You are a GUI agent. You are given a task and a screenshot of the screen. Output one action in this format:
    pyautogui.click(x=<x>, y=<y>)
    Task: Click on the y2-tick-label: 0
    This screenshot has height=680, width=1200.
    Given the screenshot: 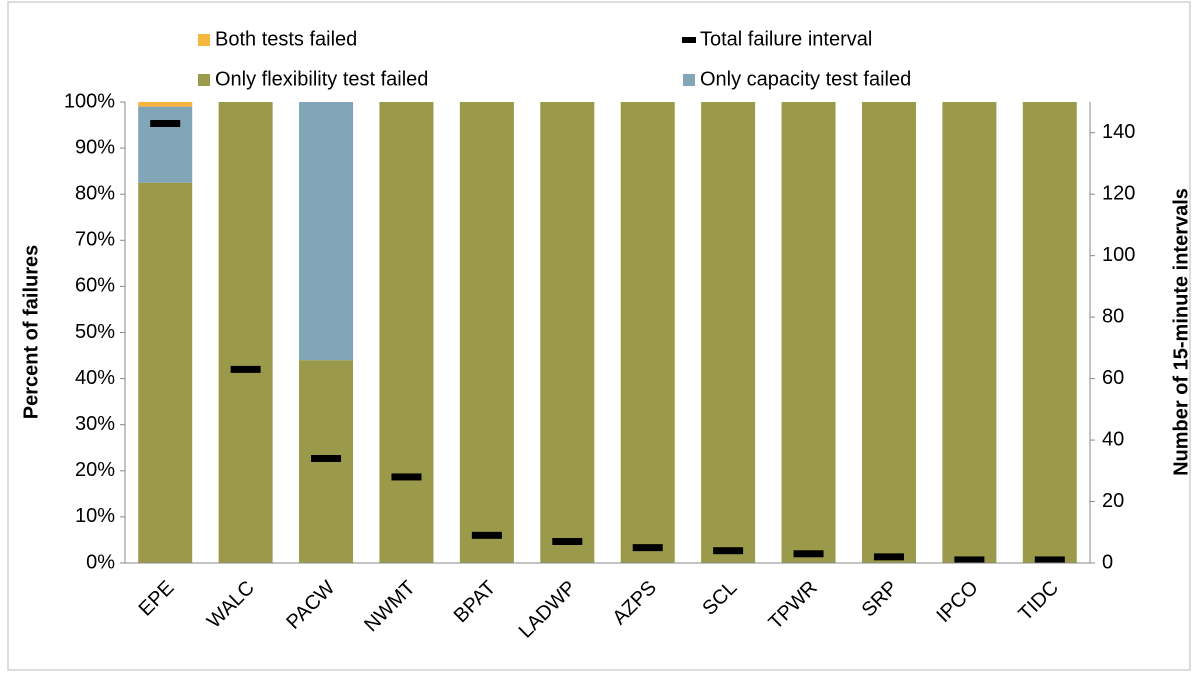 What is the action you would take?
    pyautogui.click(x=1107, y=562)
    